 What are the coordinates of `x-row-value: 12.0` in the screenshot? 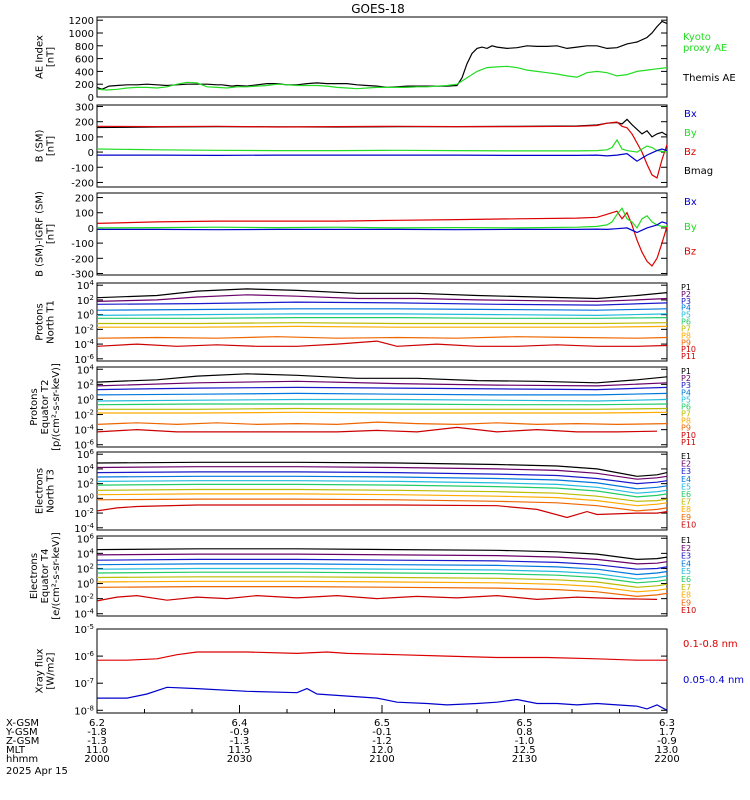 It's located at (382, 750).